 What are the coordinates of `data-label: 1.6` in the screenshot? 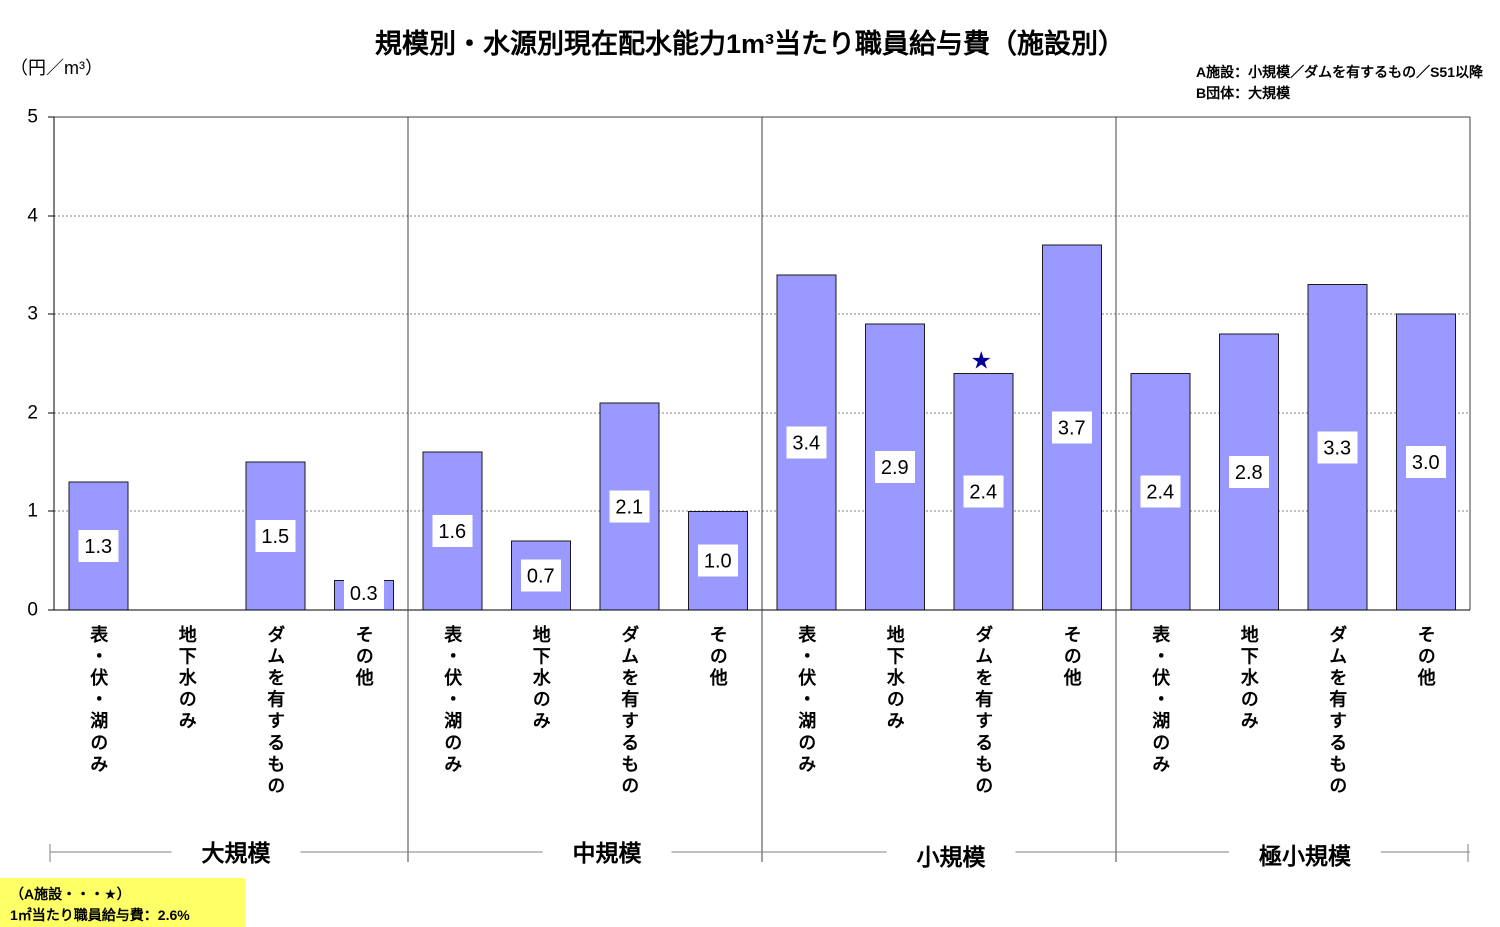 It's located at (452, 531).